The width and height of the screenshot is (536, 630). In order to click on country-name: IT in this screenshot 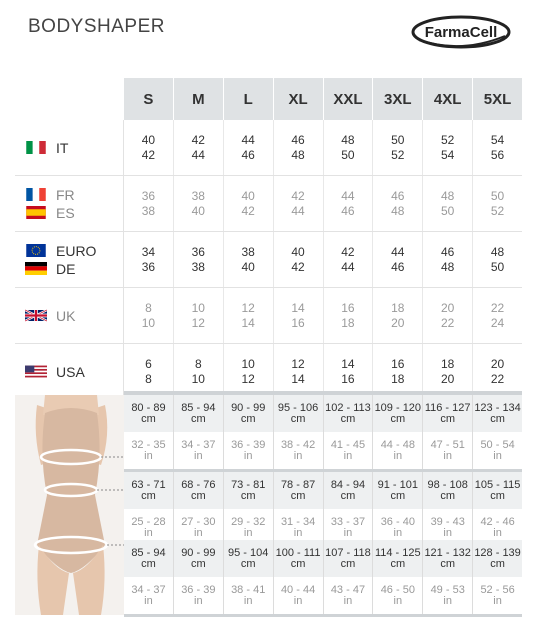, I will do `click(62, 147)`.